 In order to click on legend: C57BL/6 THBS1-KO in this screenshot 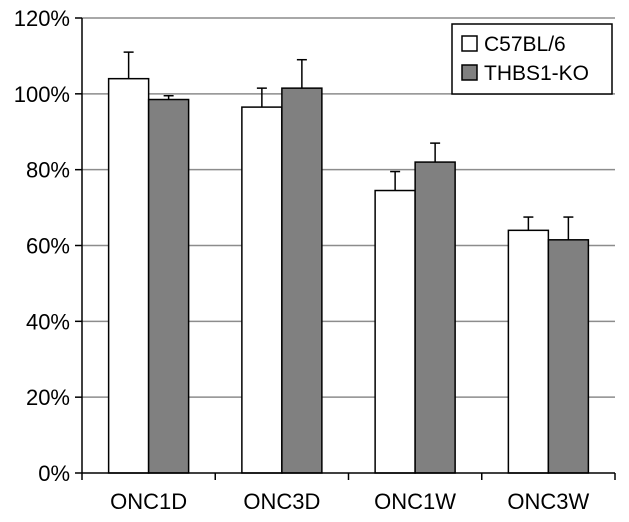, I will do `click(532, 59)`.